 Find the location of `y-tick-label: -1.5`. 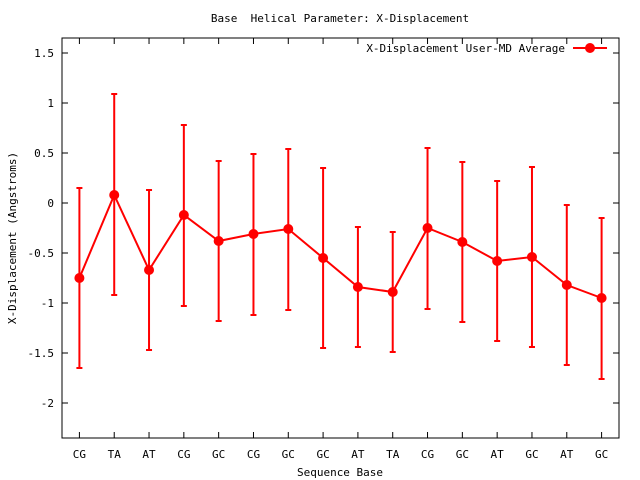

y-tick-label: -1.5 is located at coordinates (41, 353).